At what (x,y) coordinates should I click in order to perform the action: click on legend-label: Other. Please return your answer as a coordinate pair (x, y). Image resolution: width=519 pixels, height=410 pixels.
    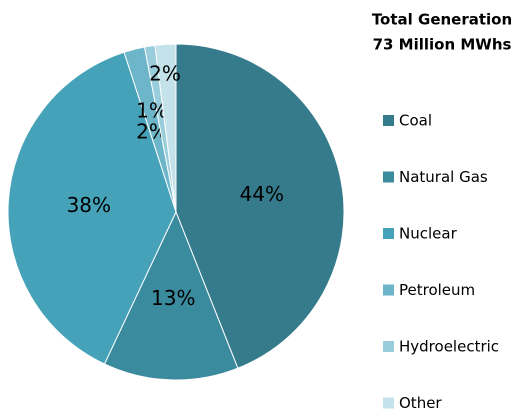
    Looking at the image, I should click on (420, 402).